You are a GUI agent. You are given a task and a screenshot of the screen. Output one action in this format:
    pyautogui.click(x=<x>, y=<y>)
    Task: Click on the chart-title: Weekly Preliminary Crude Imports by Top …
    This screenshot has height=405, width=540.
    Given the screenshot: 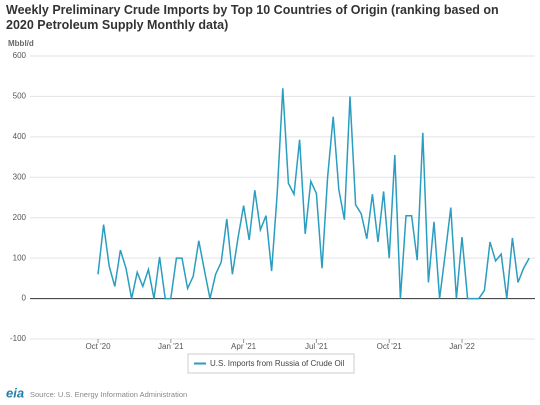 What is the action you would take?
    pyautogui.click(x=252, y=17)
    